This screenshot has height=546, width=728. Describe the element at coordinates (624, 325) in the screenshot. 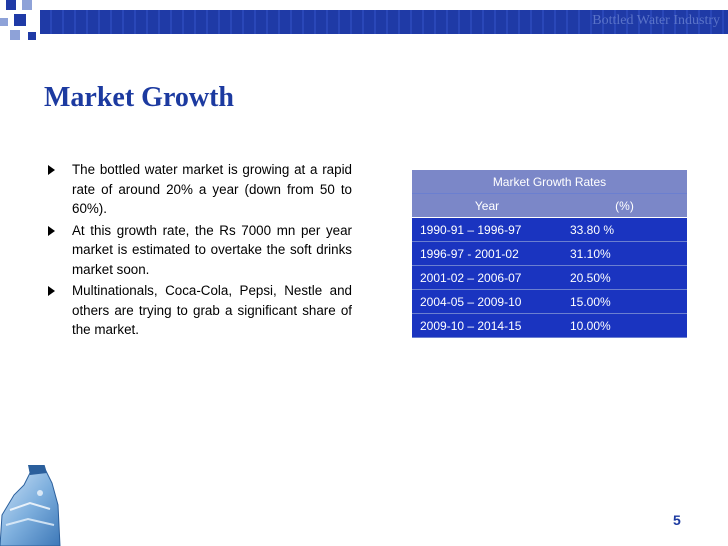

I see `cell-percent: 10.00%` at that location.